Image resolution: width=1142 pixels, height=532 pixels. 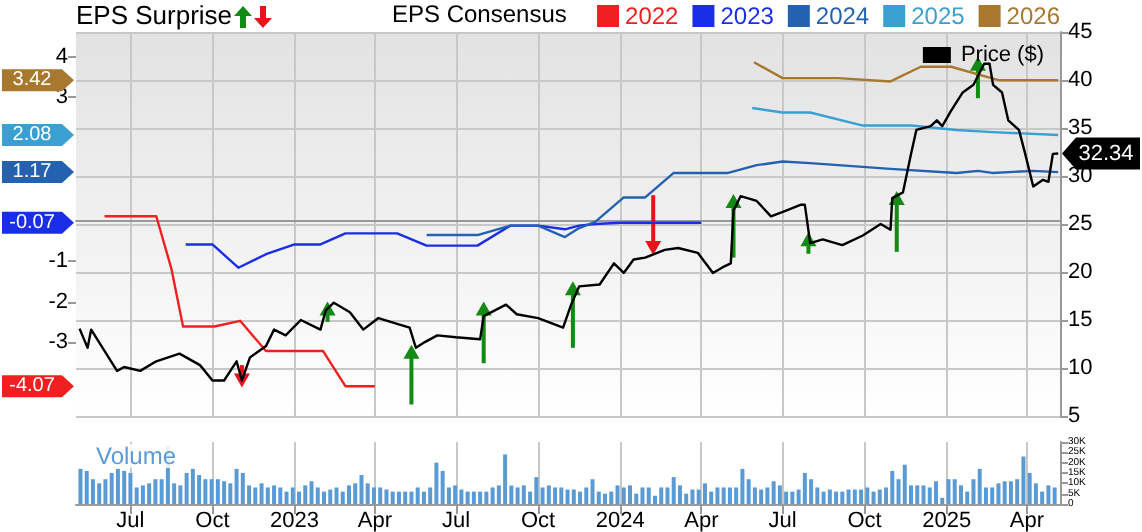 What do you see at coordinates (1080, 272) in the screenshot?
I see `y2-tick-label: 20` at bounding box center [1080, 272].